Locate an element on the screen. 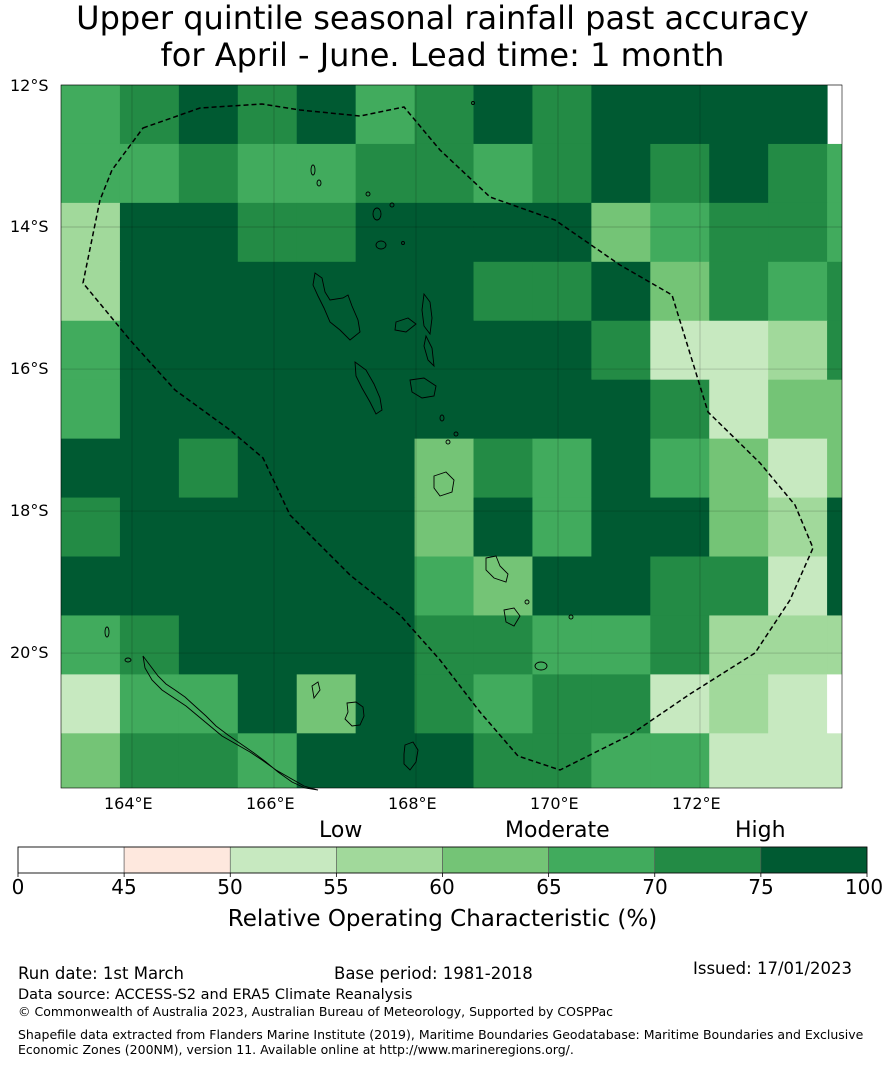  category-low-label: Low is located at coordinates (341, 830).